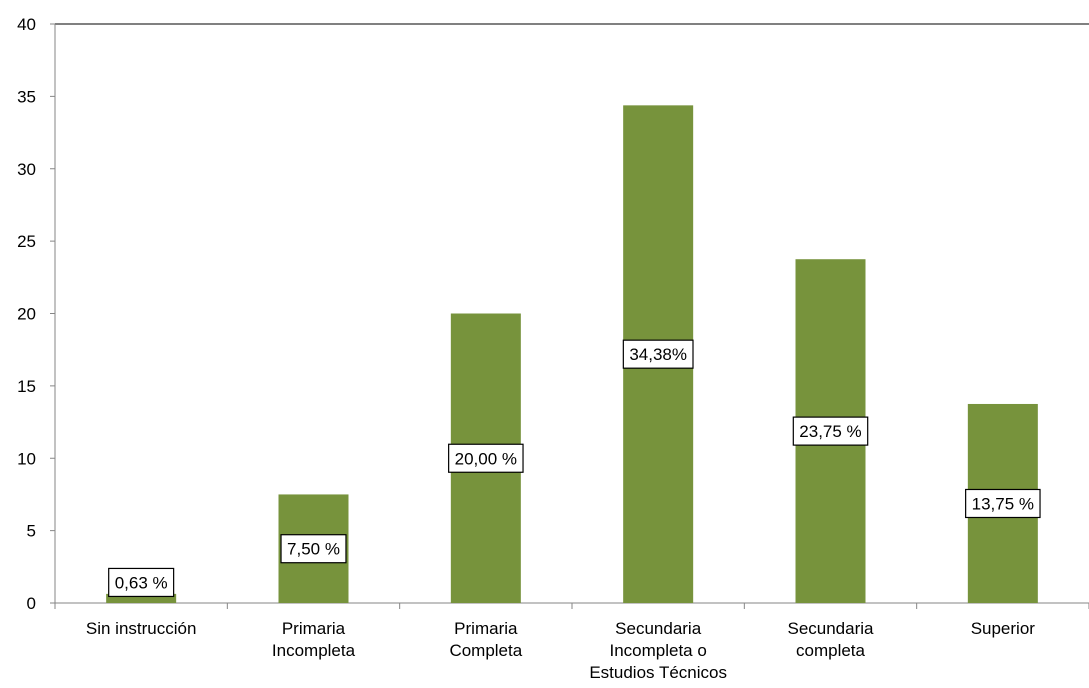  Describe the element at coordinates (26, 314) in the screenshot. I see `y-tick-label: 20` at that location.